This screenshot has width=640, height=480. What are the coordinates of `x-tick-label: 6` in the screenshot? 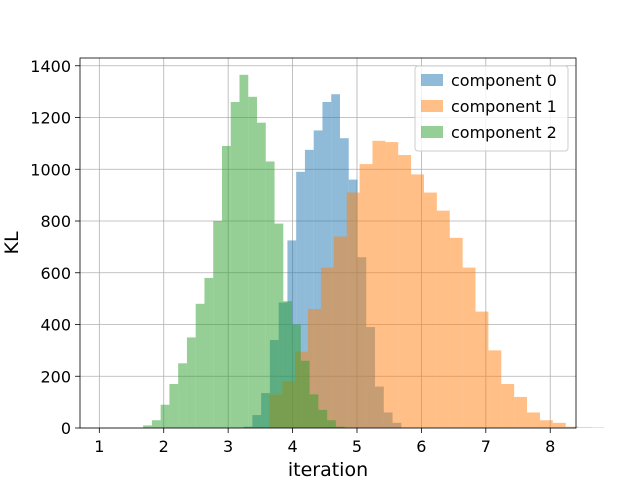 It's located at (421, 446).